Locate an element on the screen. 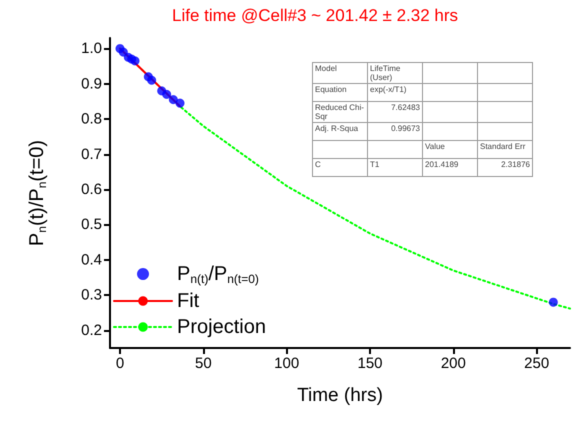  y-tick-label: 0.5 is located at coordinates (91, 225).